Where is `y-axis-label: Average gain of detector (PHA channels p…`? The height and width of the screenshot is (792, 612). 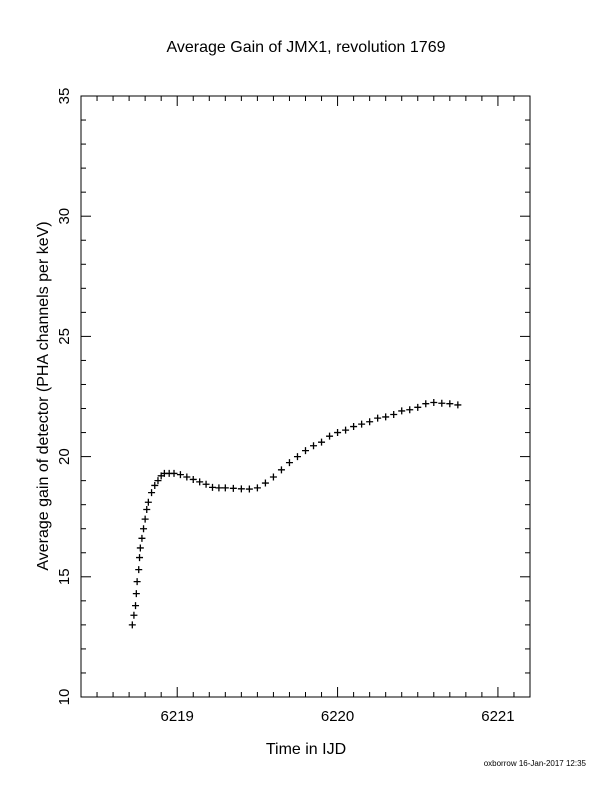
y-axis-label: Average gain of detector (PHA channels p… is located at coordinates (43, 395).